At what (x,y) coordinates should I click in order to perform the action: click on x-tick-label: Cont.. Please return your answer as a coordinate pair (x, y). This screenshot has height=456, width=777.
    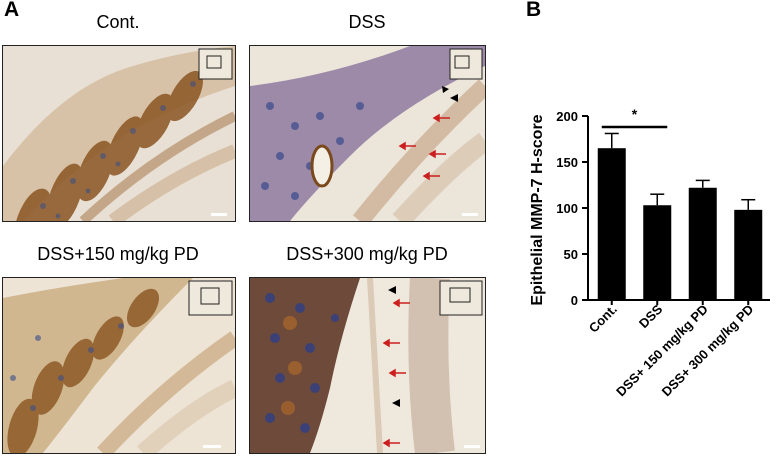
    Looking at the image, I should click on (603, 319).